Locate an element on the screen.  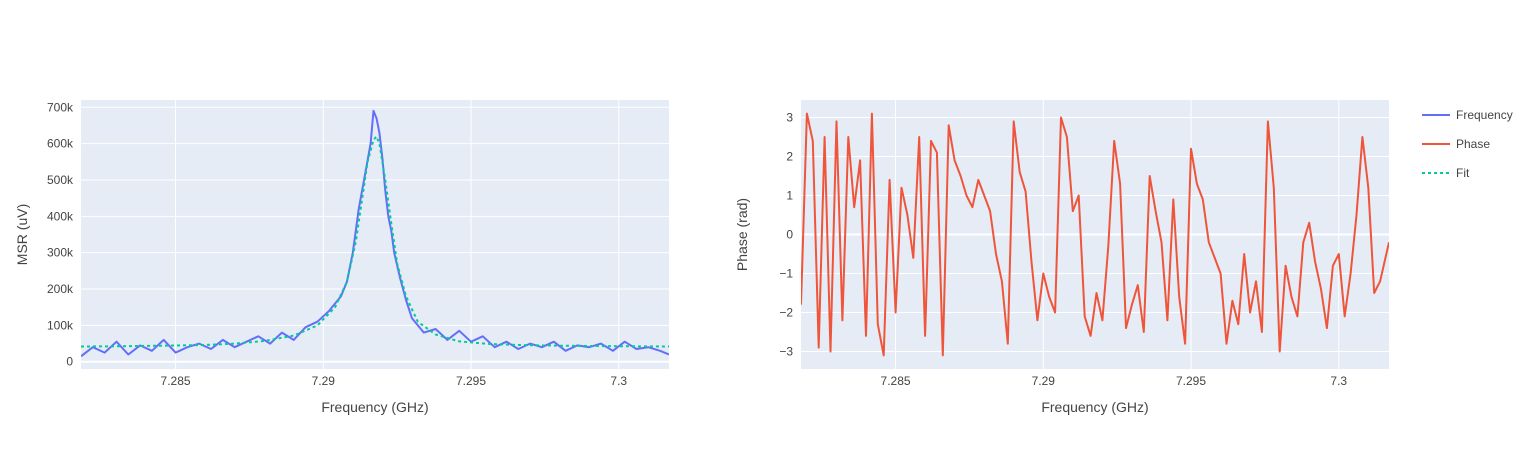
y-tick-label: −2 is located at coordinates (786, 312).